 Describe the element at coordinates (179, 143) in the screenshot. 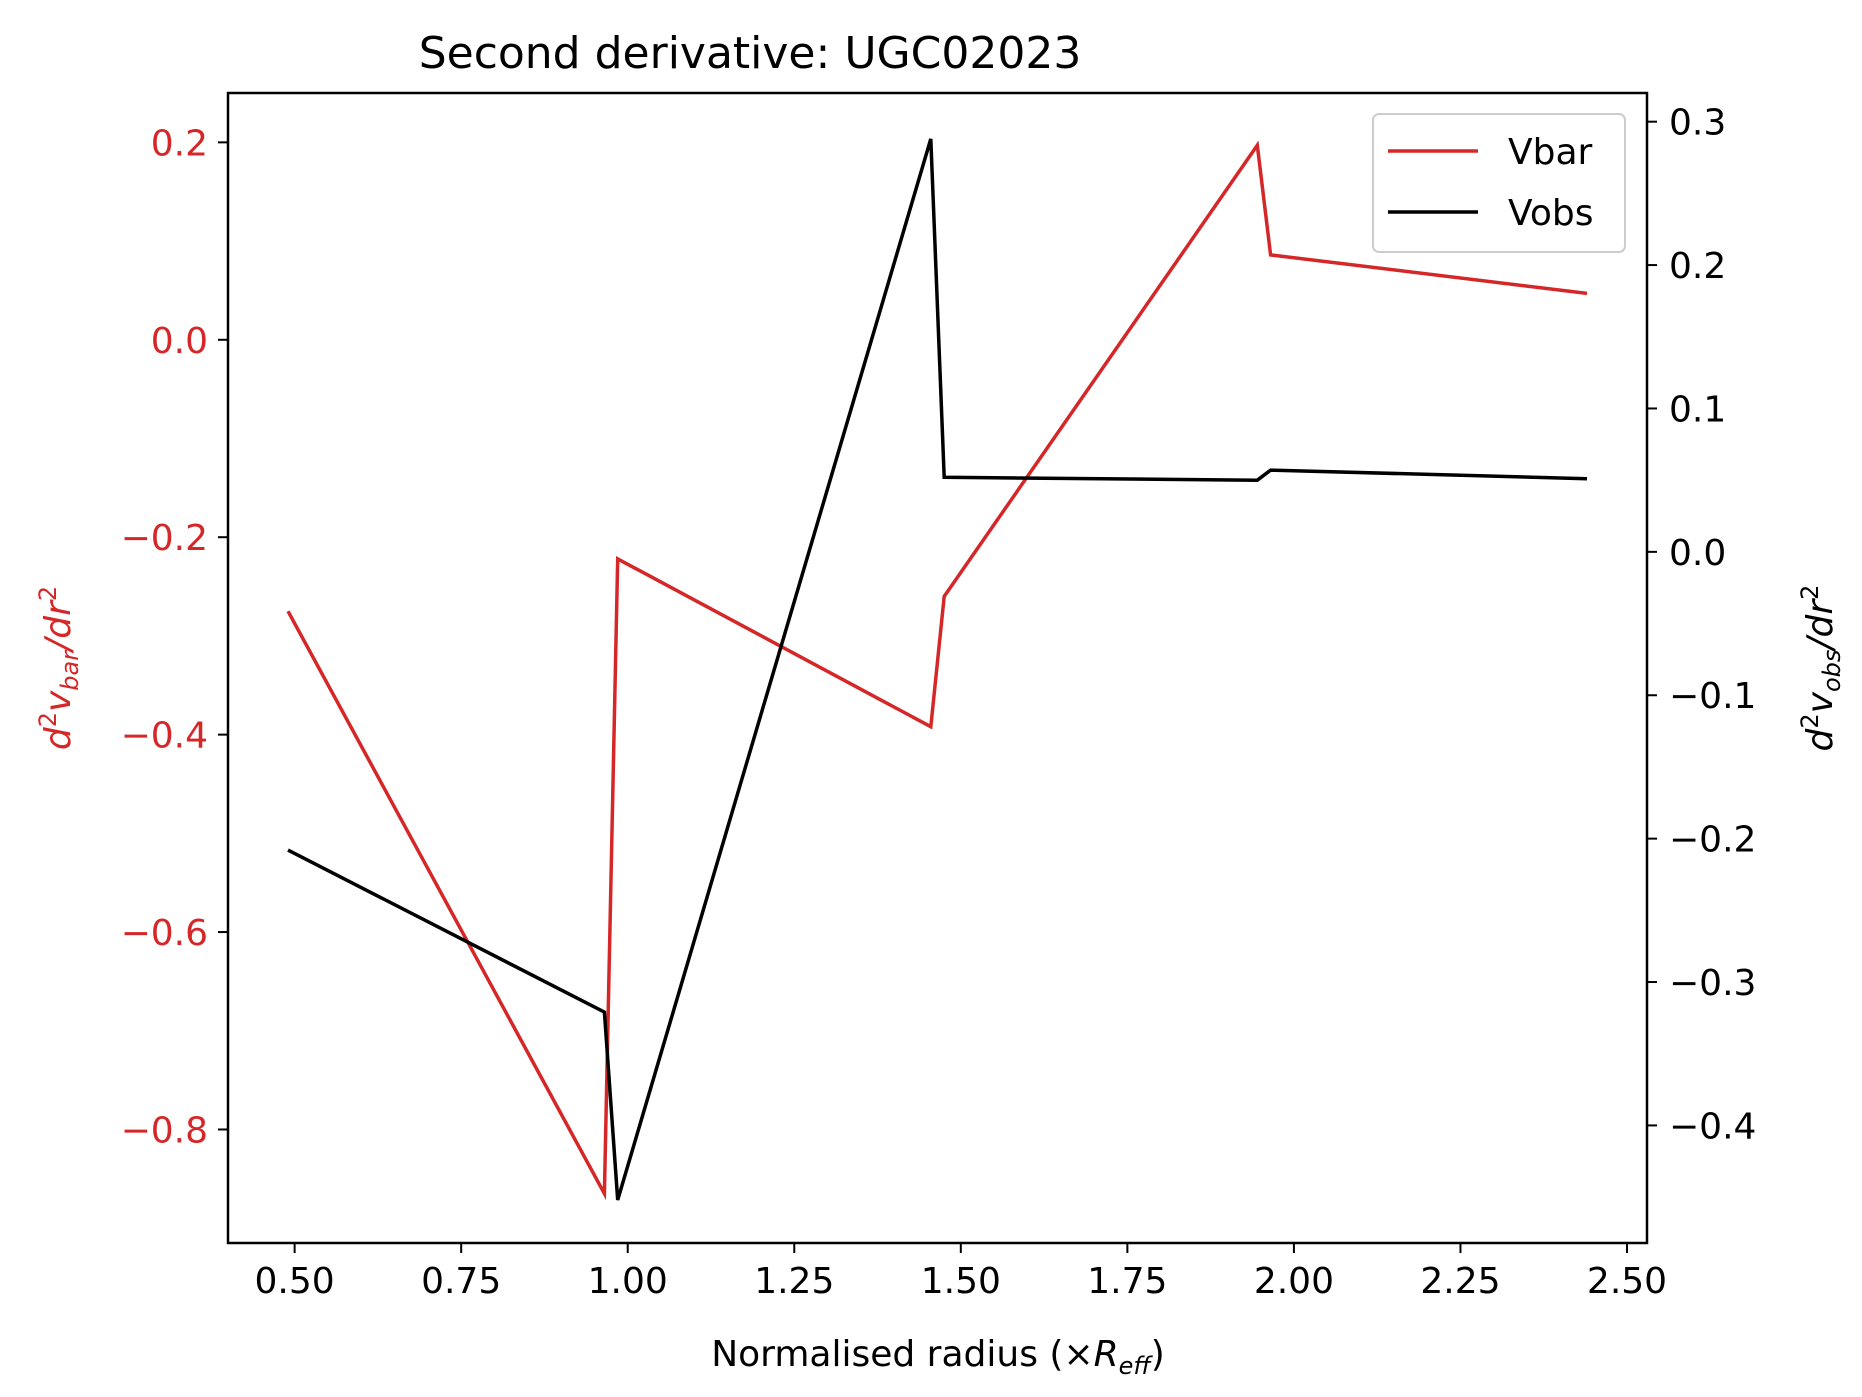

I see `y-left-tick-label: 0.2` at that location.